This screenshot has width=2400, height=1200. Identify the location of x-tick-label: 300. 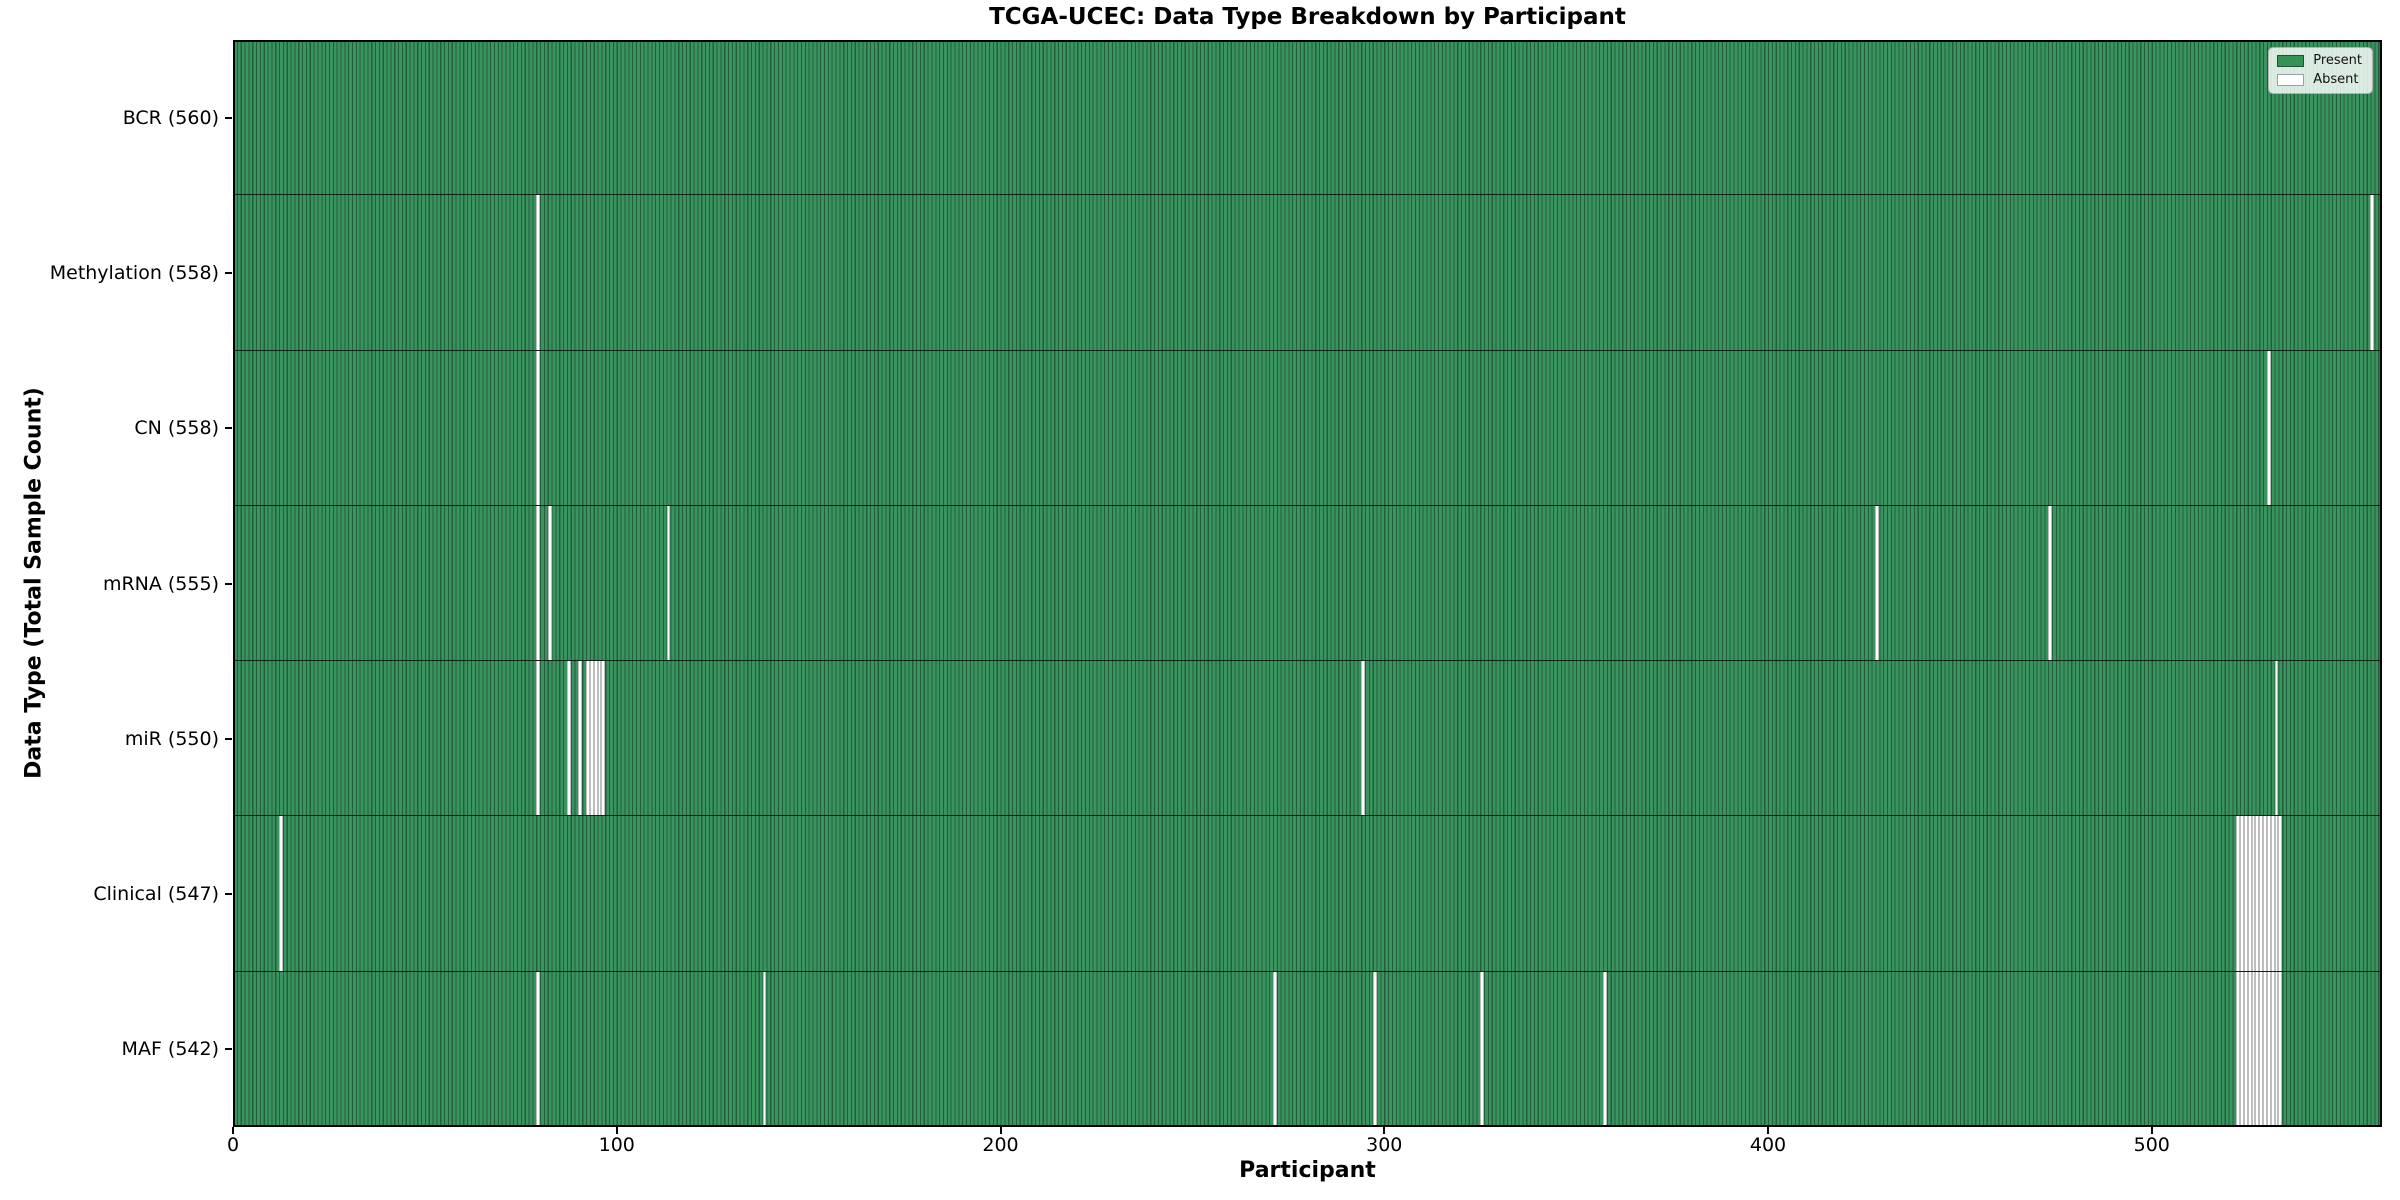
(1384, 1145).